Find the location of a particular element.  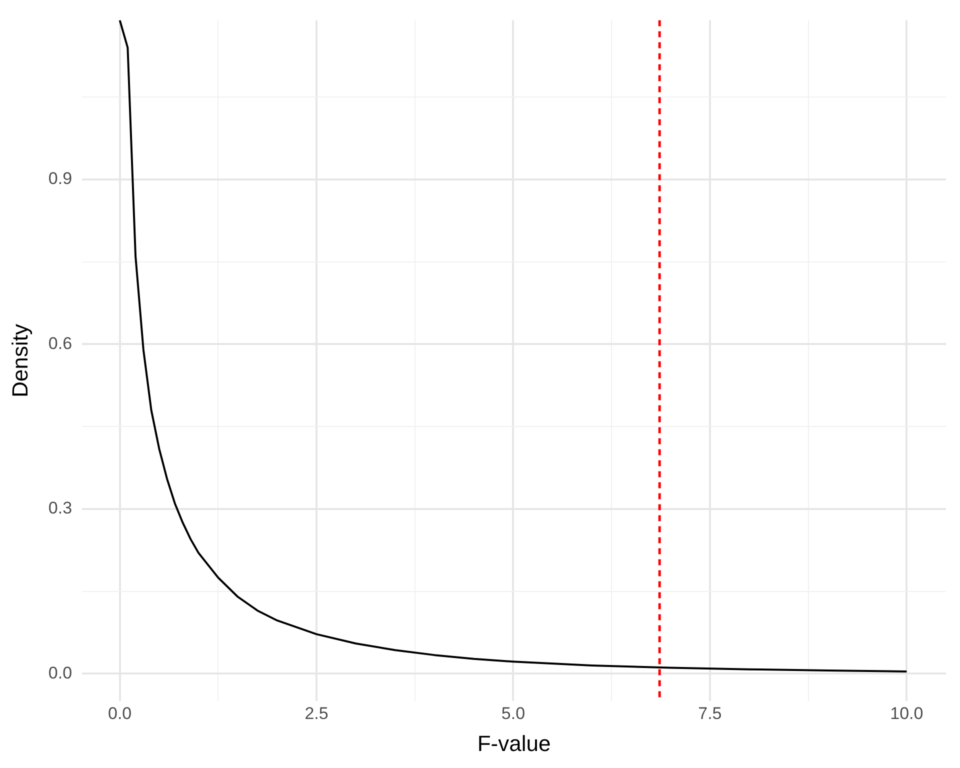

x-tick-label: 7.5 is located at coordinates (710, 714).